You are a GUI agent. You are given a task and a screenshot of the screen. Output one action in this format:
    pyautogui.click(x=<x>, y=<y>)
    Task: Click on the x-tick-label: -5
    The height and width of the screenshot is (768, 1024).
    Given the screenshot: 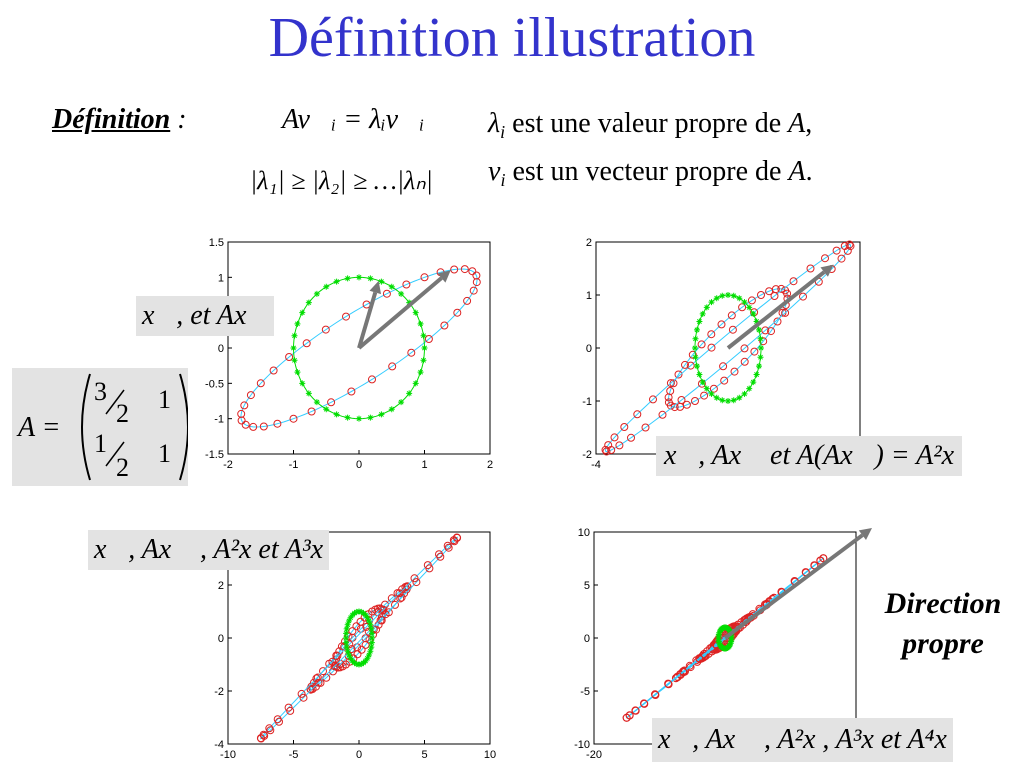 What is the action you would take?
    pyautogui.click(x=294, y=755)
    